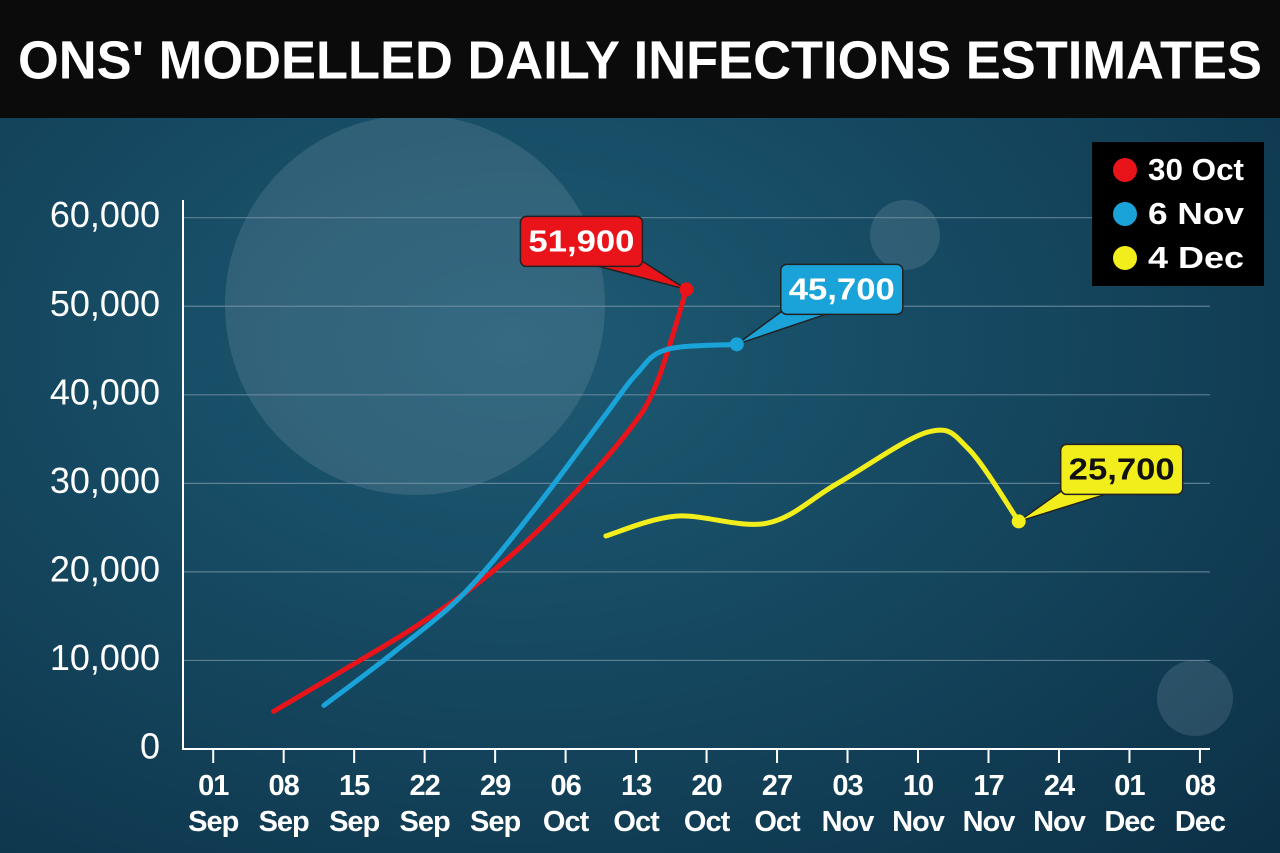  I want to click on x-tick-label: 15 Sep, so click(354, 804).